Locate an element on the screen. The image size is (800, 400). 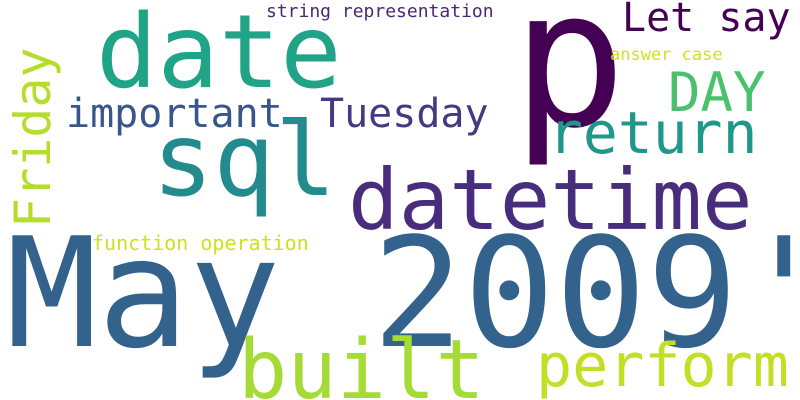
word-friday: Friday is located at coordinates (33, 137).